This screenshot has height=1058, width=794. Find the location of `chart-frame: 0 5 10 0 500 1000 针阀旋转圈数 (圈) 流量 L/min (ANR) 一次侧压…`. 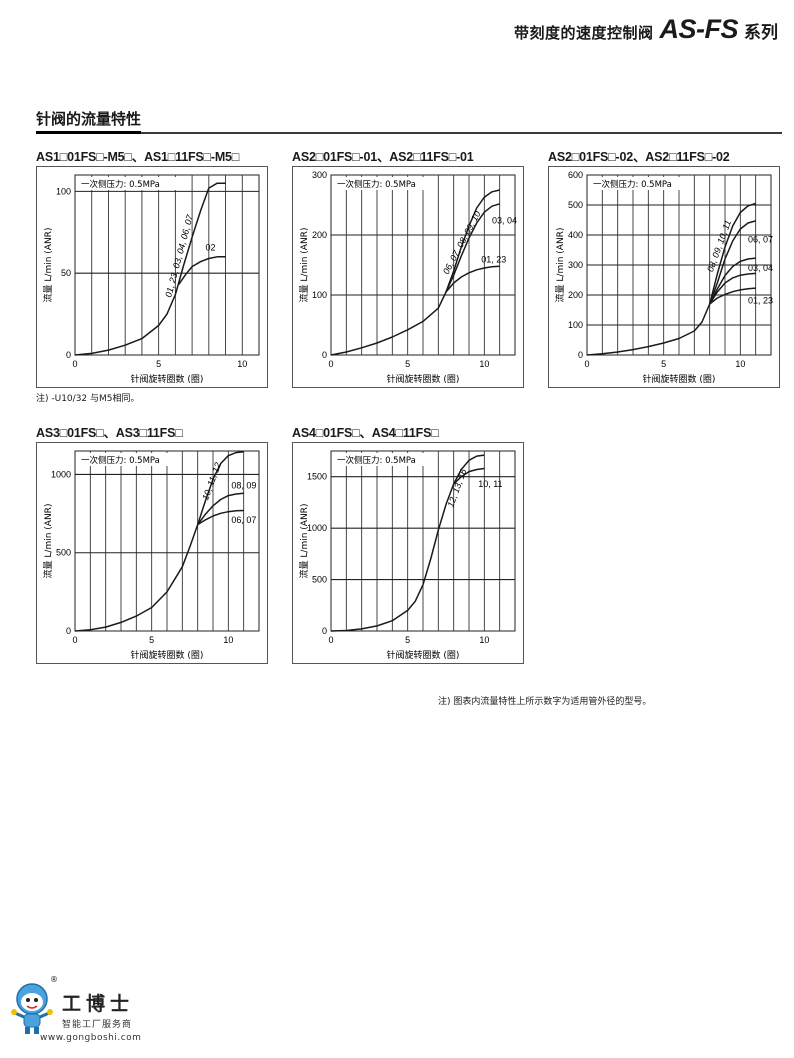

chart-frame: 0 5 10 0 500 1000 针阀旋转圈数 (圈) 流量 L/min (ANR) 一次侧压… is located at coordinates (152, 553).